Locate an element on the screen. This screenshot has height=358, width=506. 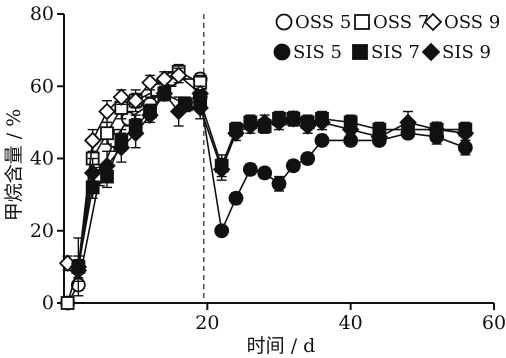
legend-label-sis-5: SIS 5 is located at coordinates (317, 52).